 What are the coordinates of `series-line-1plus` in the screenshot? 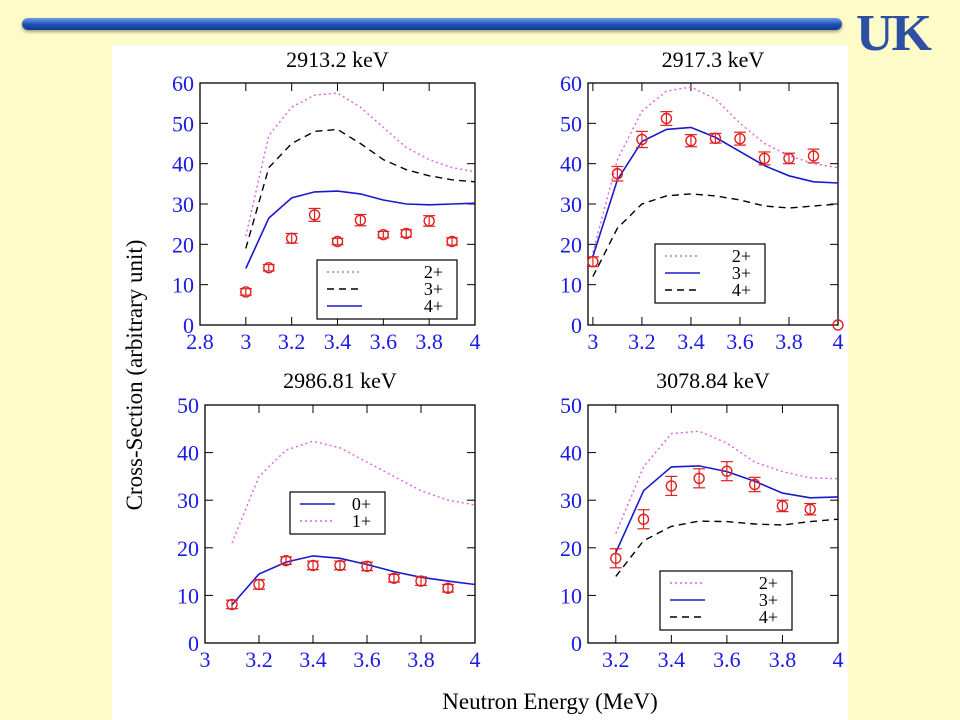 It's located at (353, 492).